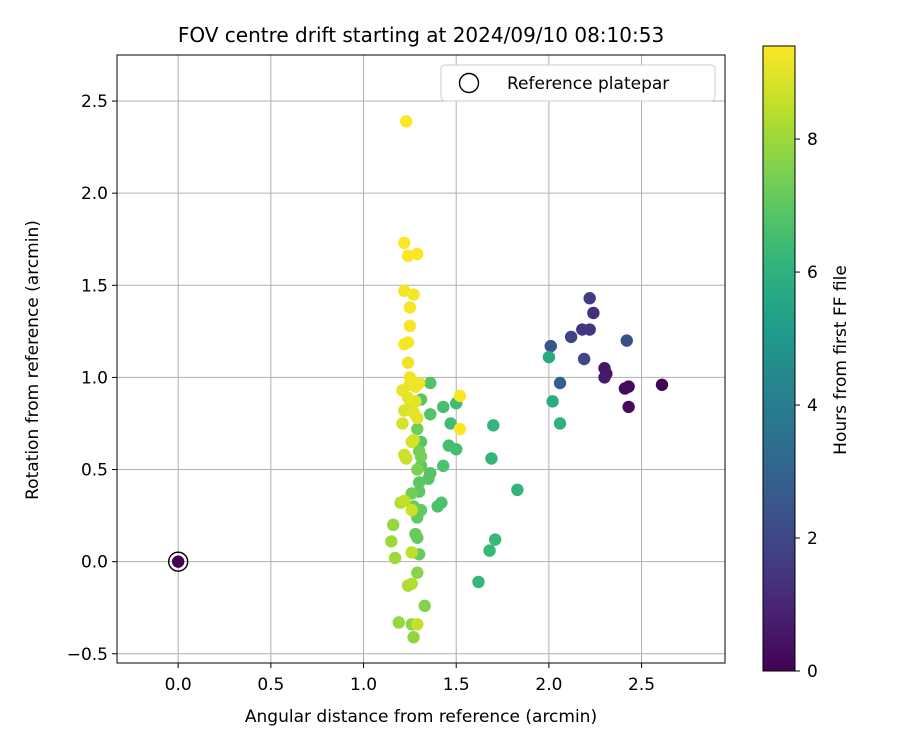 This screenshot has width=900, height=750. What do you see at coordinates (812, 406) in the screenshot?
I see `colorbar-tick-label: 4` at bounding box center [812, 406].